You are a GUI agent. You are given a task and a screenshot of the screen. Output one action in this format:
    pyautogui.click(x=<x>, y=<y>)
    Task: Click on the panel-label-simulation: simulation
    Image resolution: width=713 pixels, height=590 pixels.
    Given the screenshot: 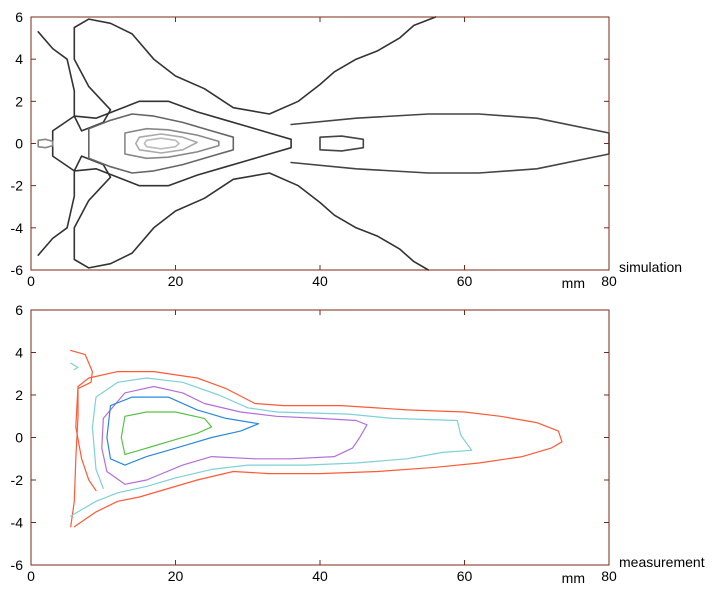 What is the action you would take?
    pyautogui.click(x=650, y=267)
    